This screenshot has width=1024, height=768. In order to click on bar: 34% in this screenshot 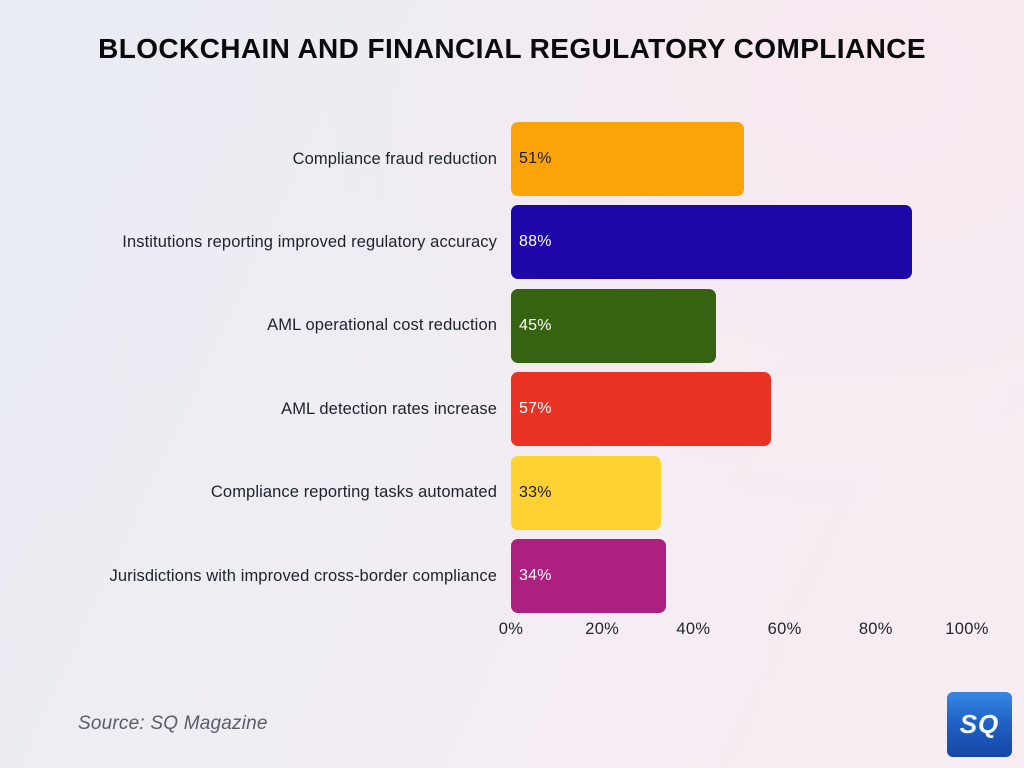, I will do `click(589, 576)`.